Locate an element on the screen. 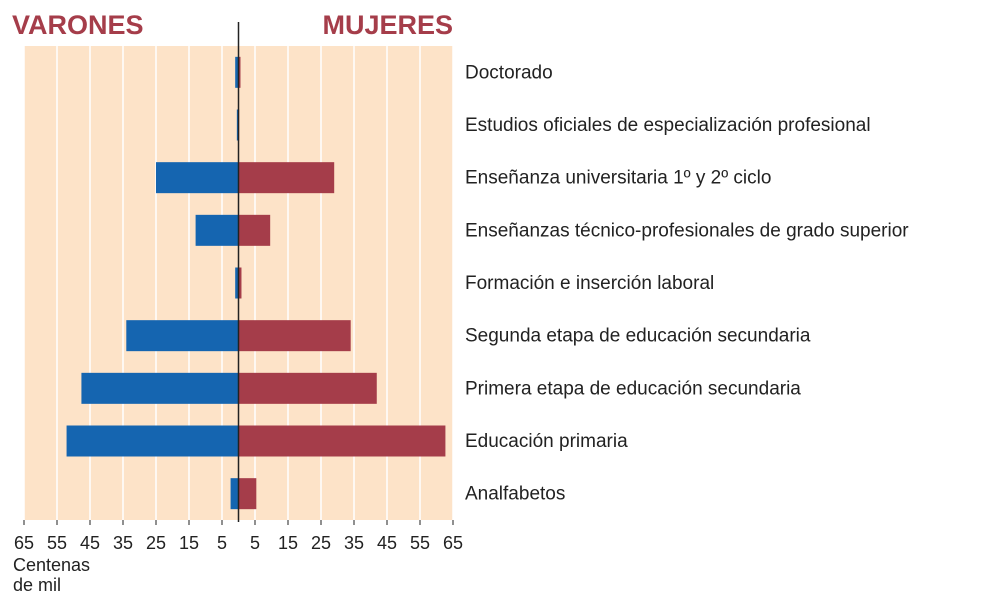  legend-label: VARONES is located at coordinates (78, 25).